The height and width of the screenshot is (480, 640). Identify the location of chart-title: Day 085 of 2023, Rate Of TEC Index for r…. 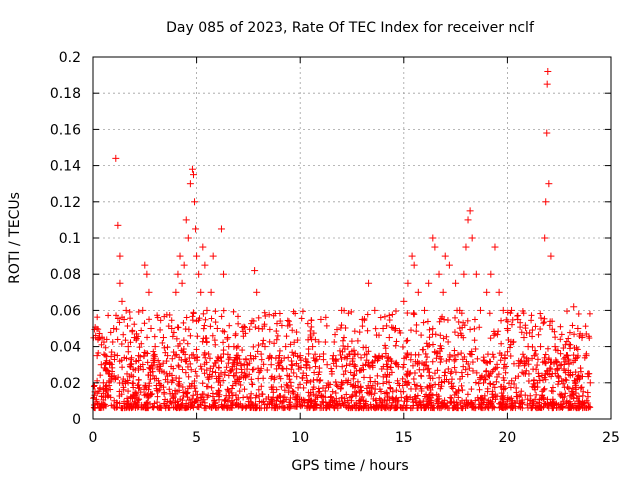
(350, 28).